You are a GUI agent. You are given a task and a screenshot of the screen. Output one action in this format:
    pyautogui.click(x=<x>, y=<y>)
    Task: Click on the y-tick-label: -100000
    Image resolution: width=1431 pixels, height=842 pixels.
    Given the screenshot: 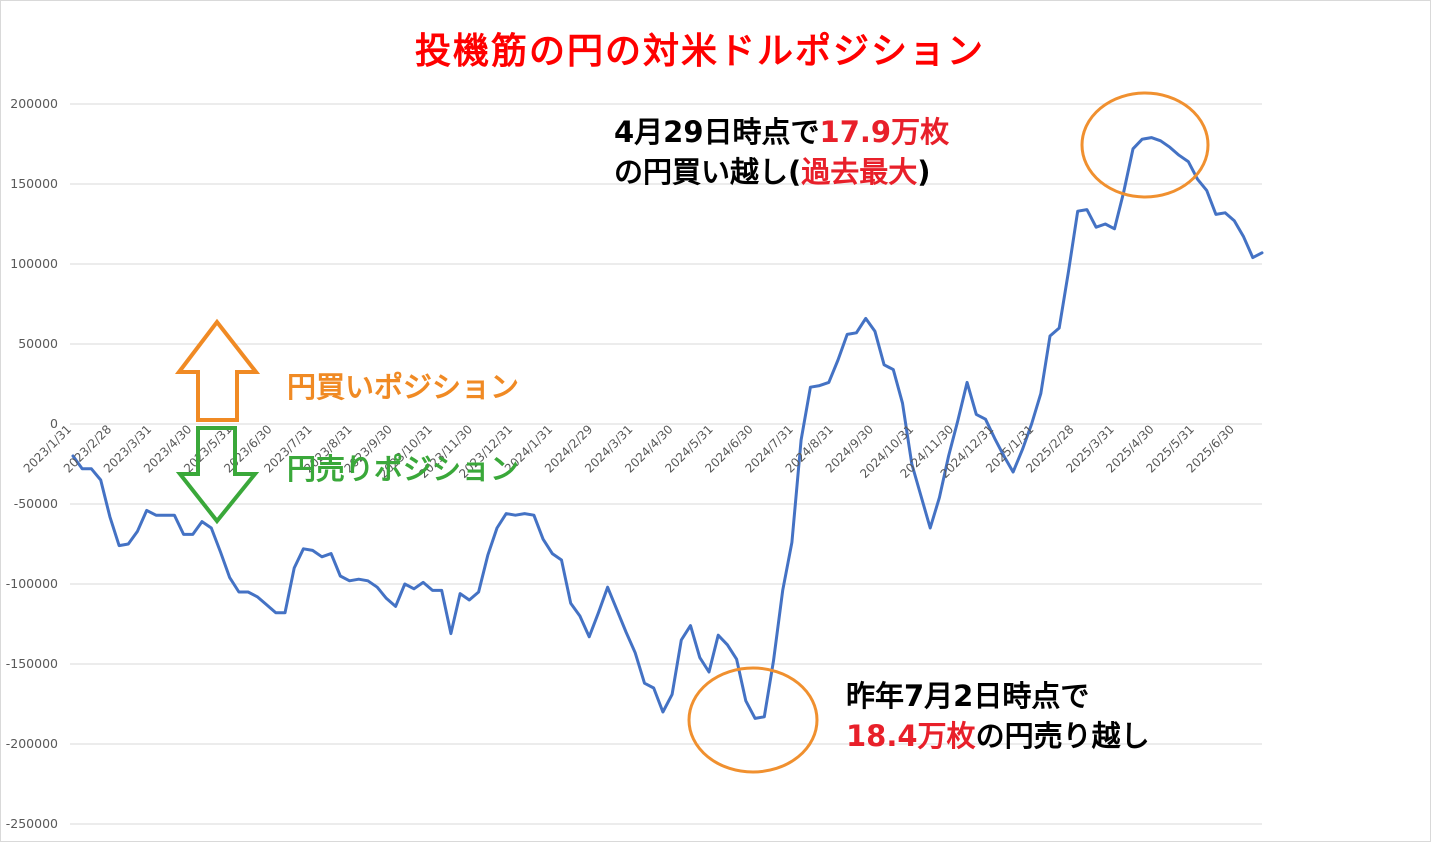 What is the action you would take?
    pyautogui.click(x=32, y=583)
    